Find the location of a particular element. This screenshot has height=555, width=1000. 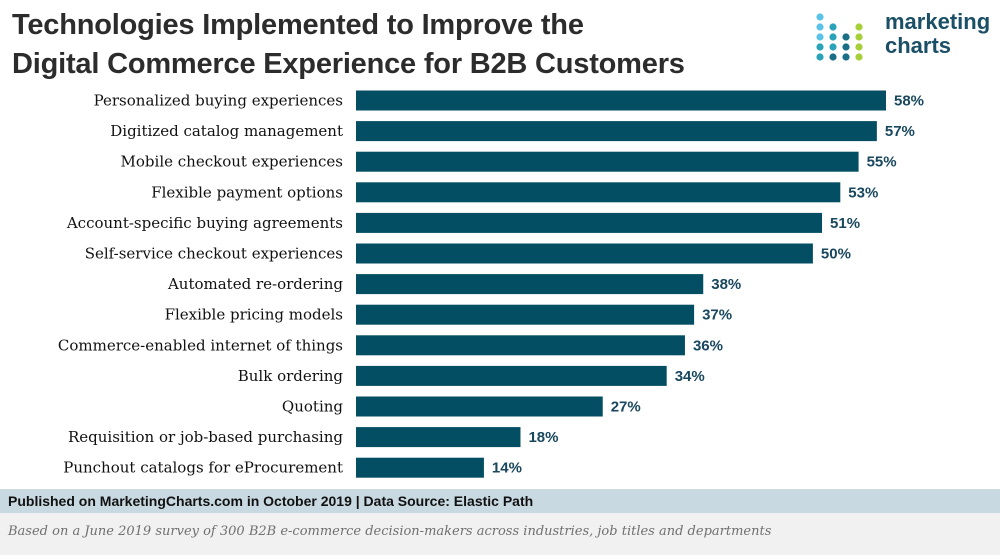

marketingcharts-logo: marketing charts is located at coordinates (905, 38).